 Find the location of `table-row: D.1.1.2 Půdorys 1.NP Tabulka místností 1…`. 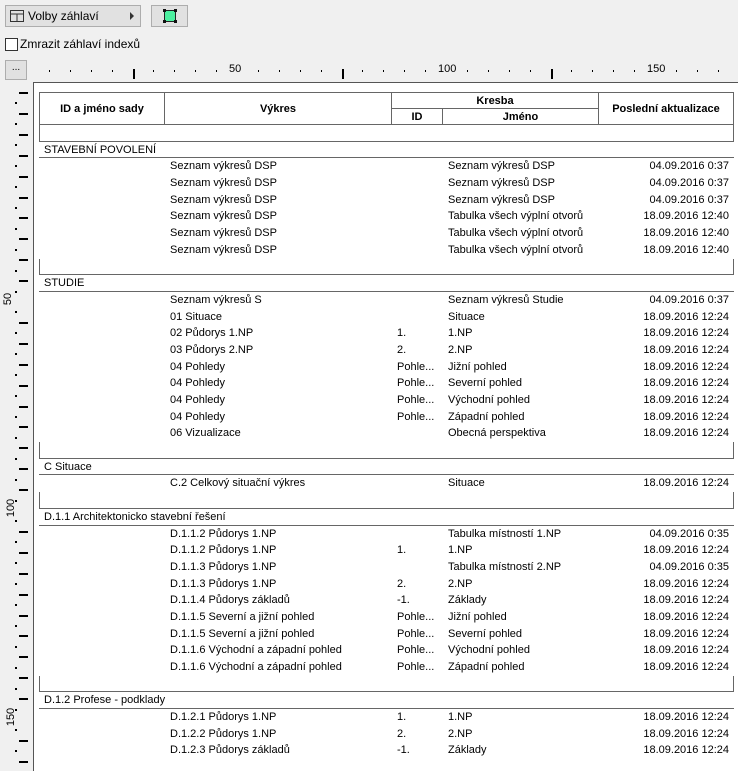

table-row: D.1.1.2 Půdorys 1.NP Tabulka místností 1… is located at coordinates (386, 534).